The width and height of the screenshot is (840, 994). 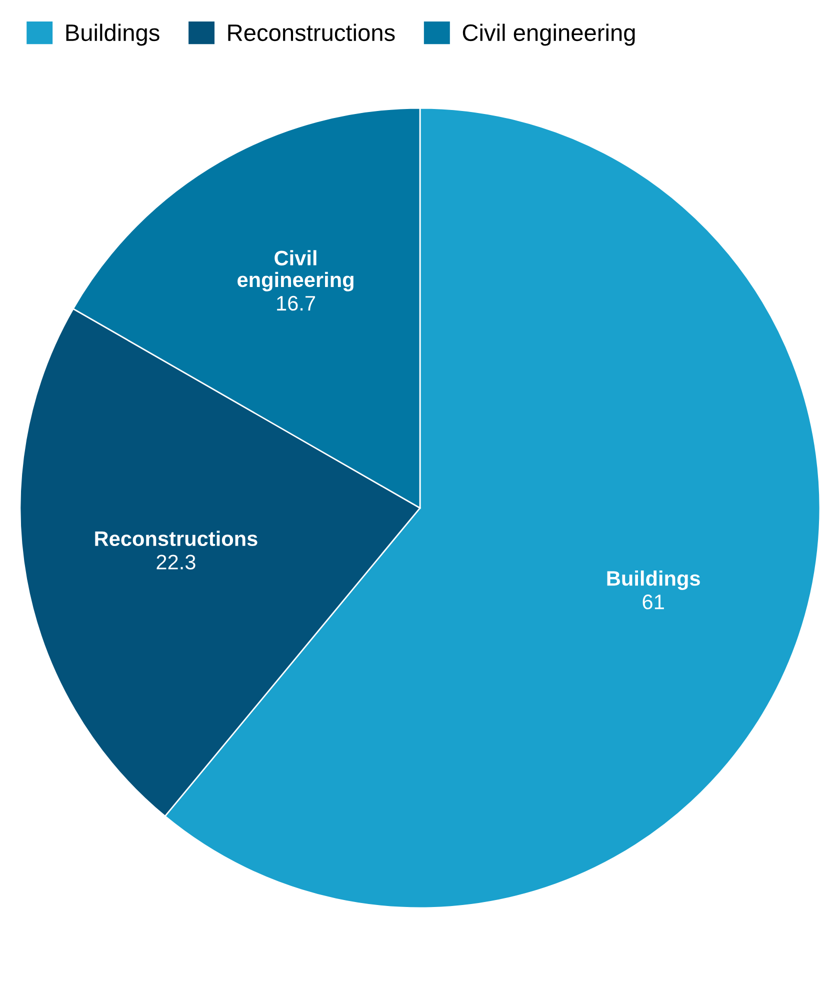 I want to click on data-label: 22.3, so click(x=176, y=562).